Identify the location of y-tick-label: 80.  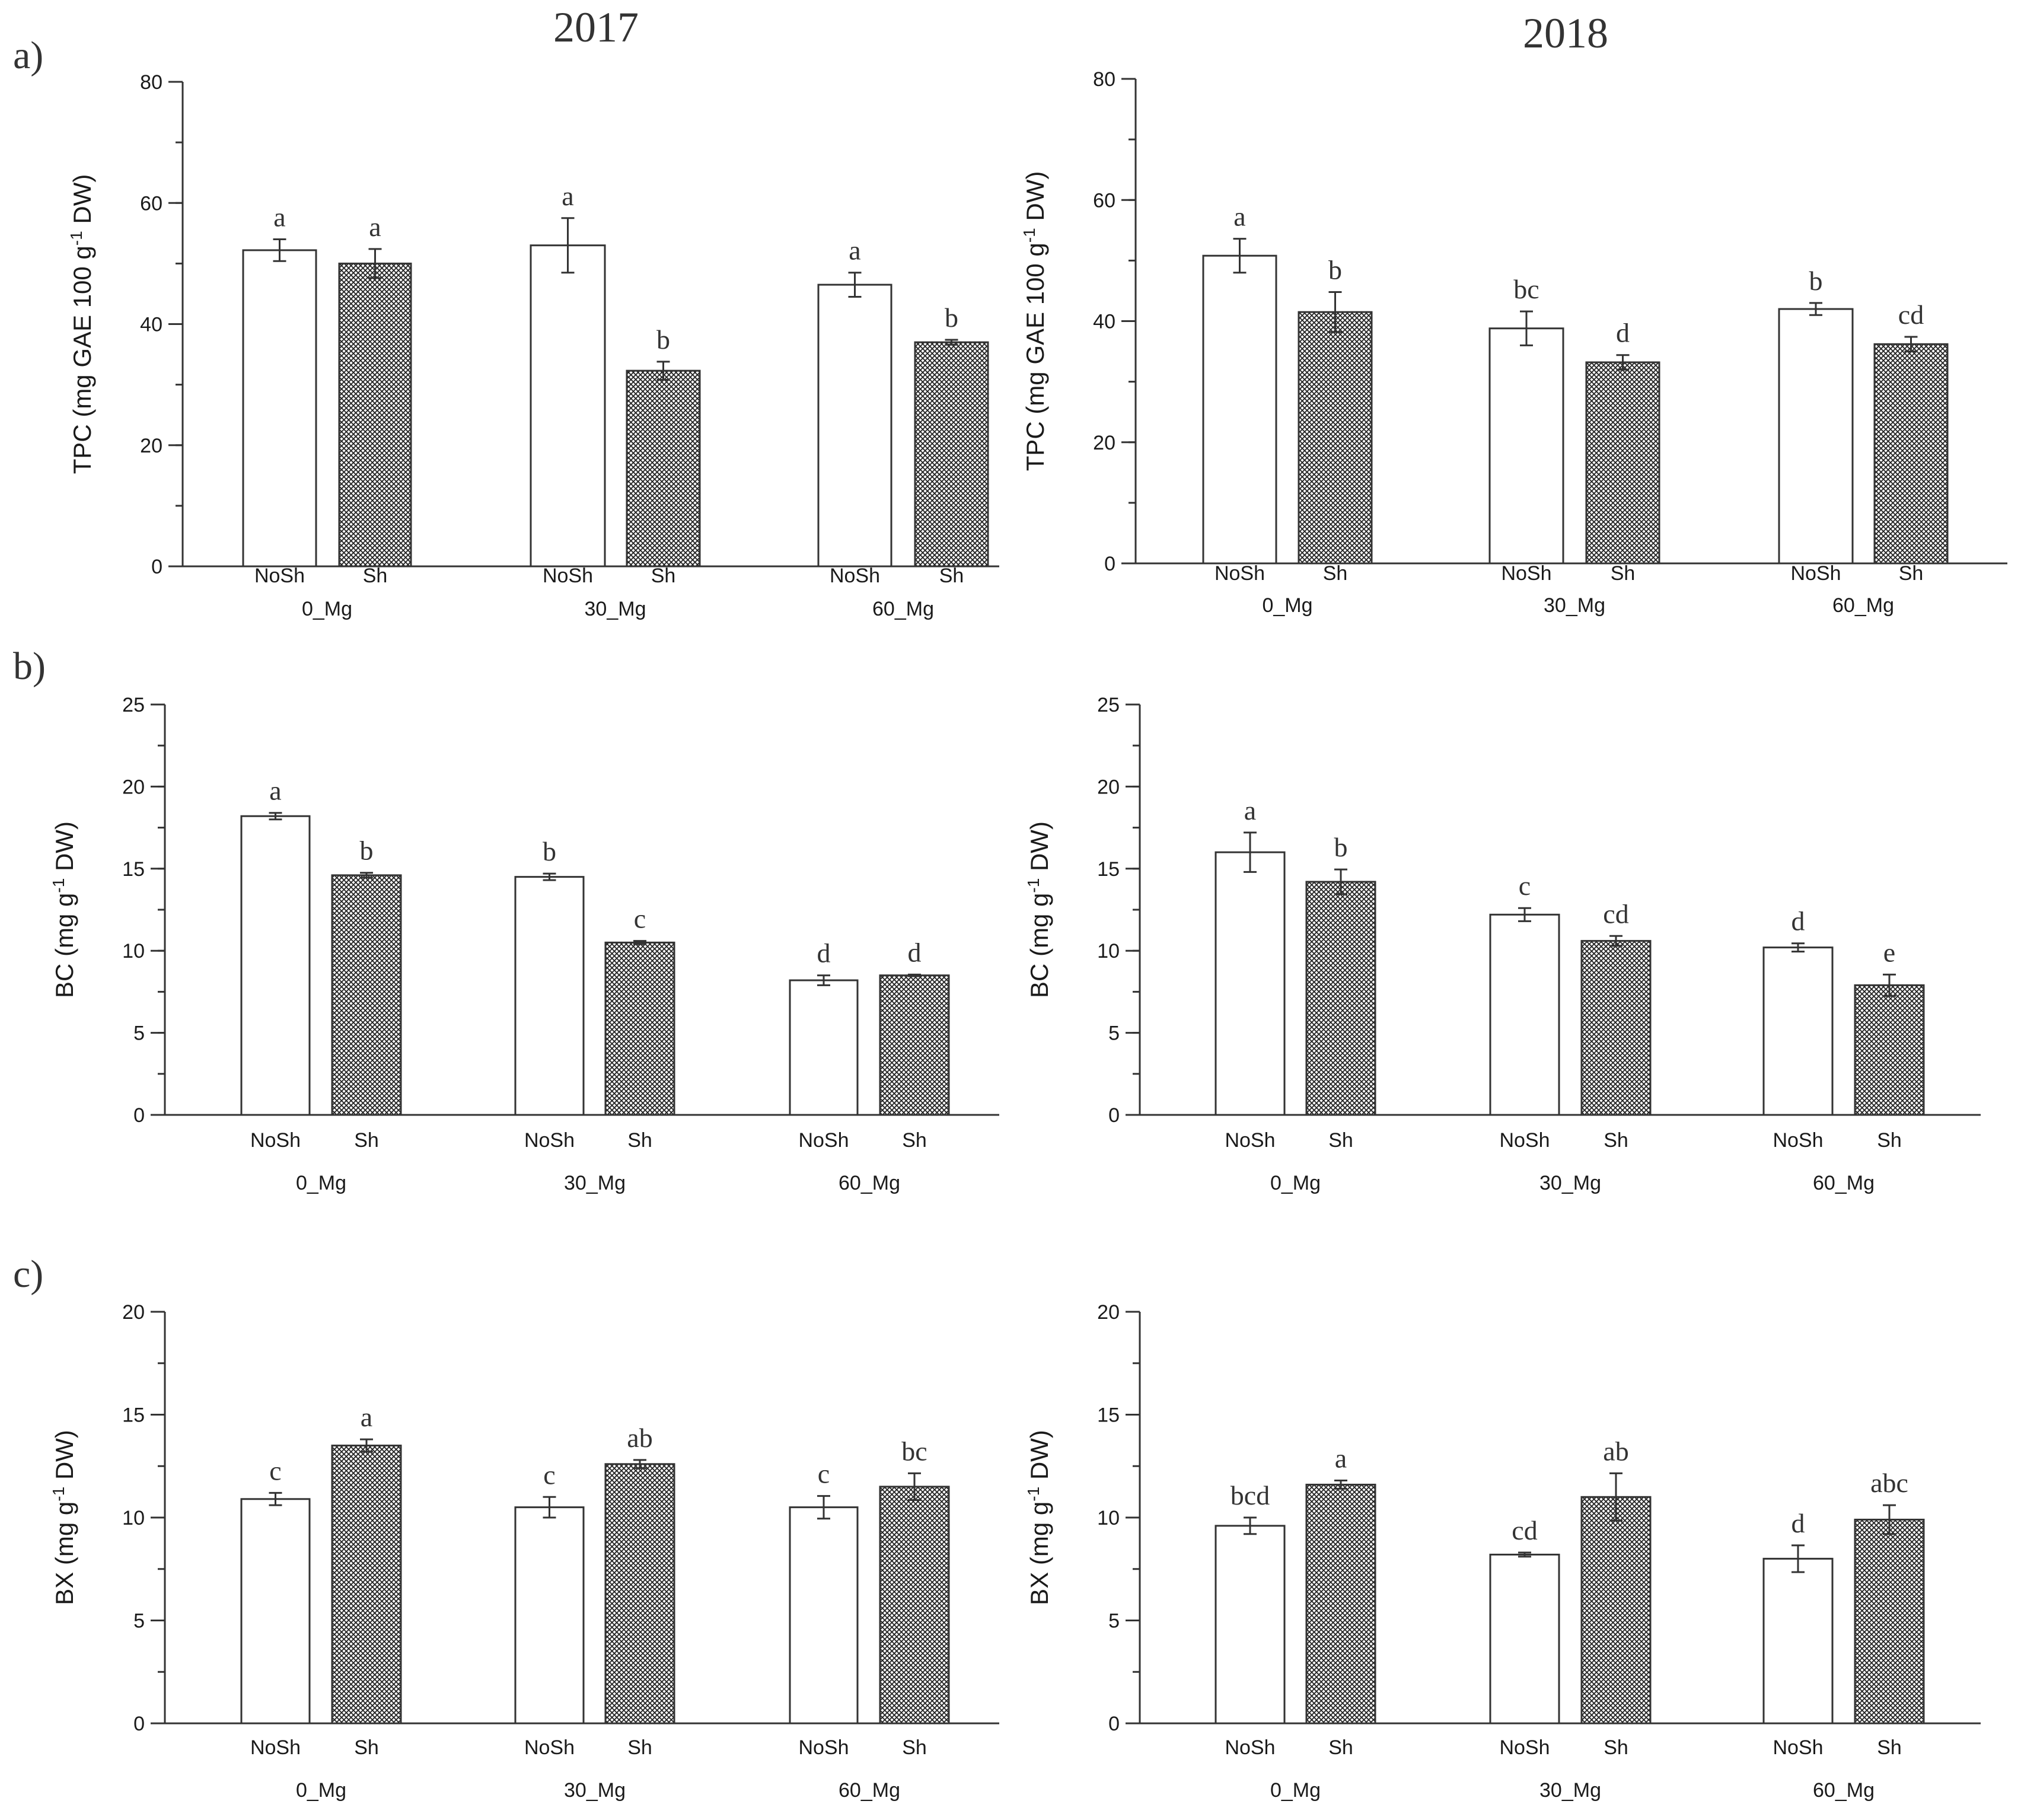
(1104, 79).